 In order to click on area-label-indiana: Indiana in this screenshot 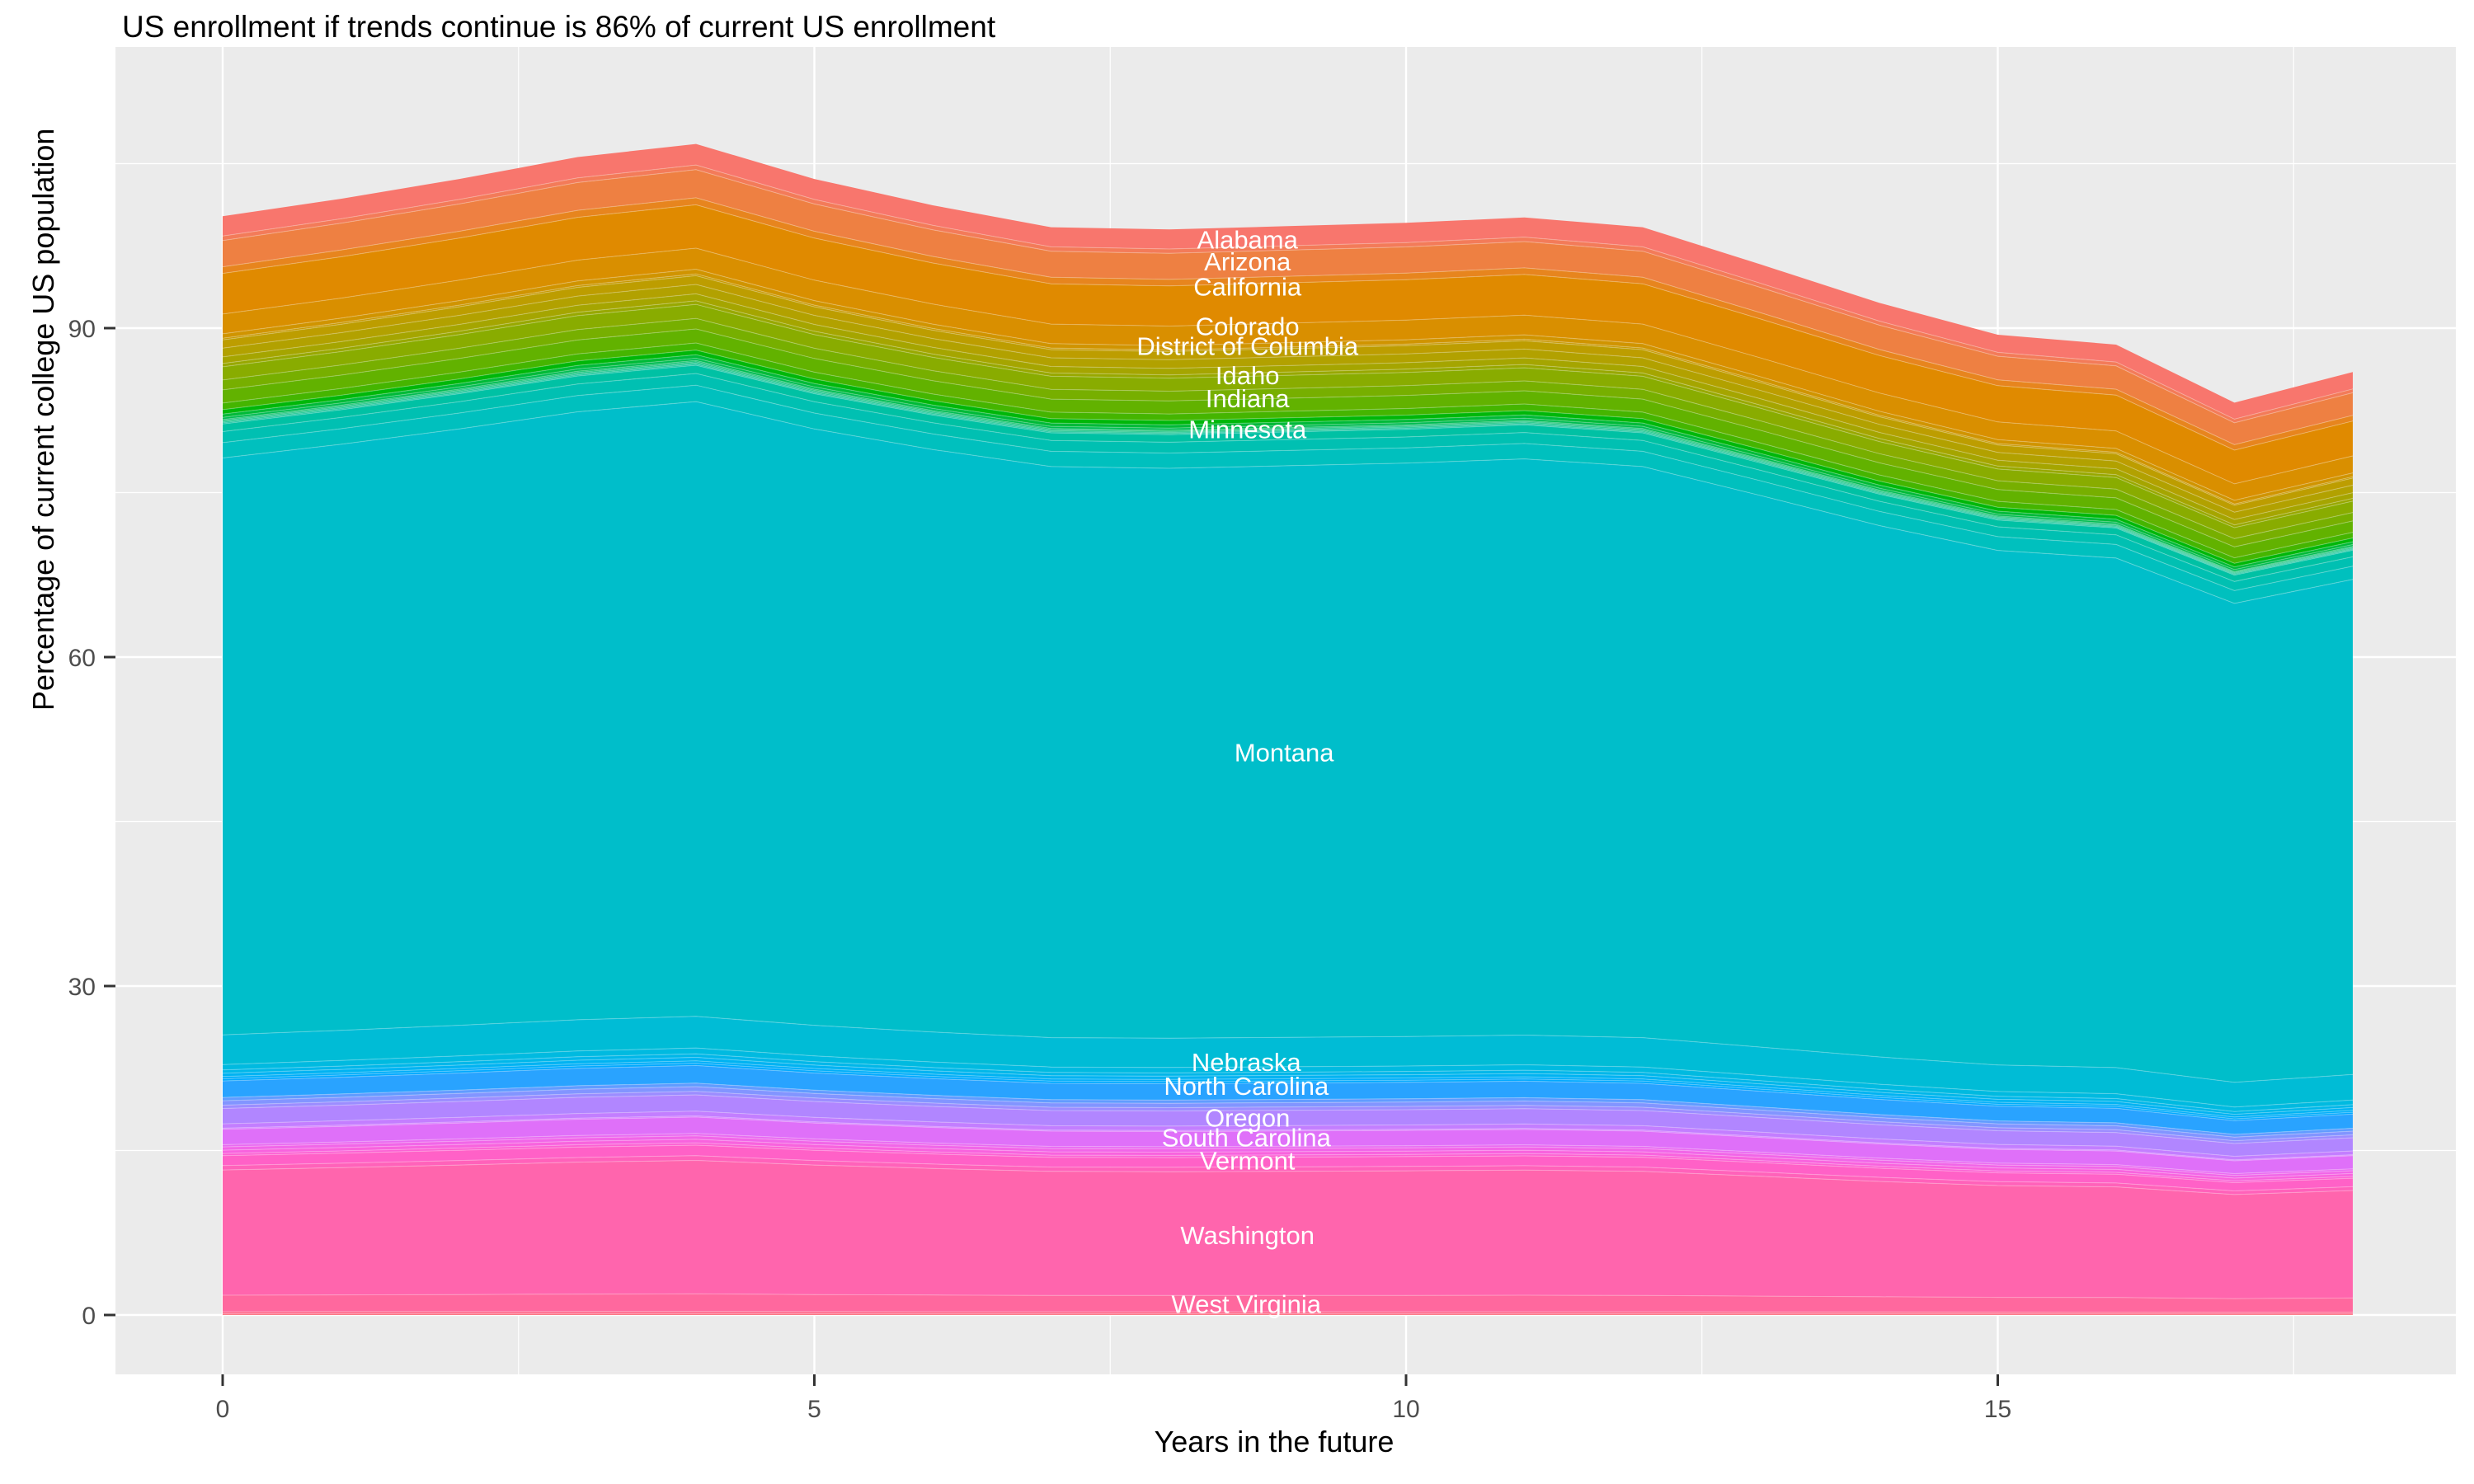, I will do `click(1248, 398)`.